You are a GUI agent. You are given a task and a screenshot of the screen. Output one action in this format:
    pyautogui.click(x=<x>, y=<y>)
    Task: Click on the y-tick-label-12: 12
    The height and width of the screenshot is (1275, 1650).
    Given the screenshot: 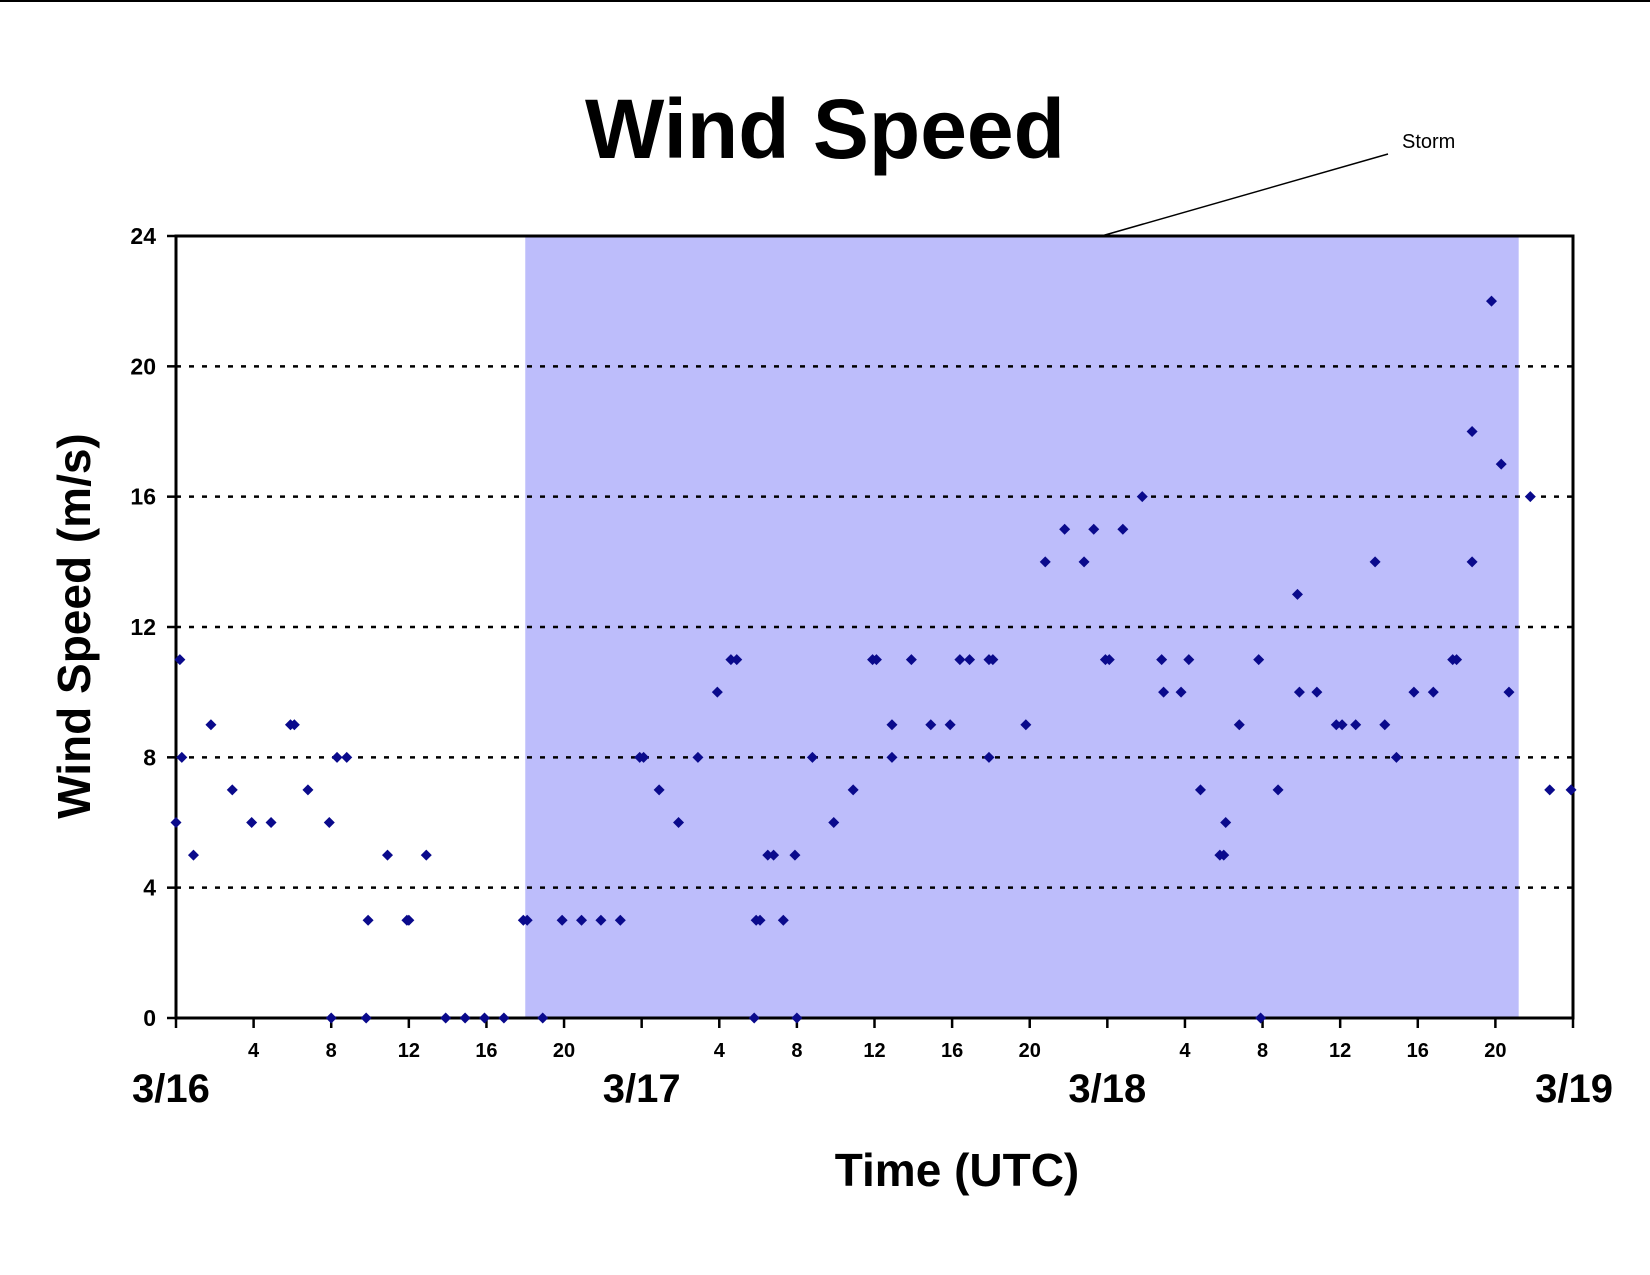 What is the action you would take?
    pyautogui.click(x=143, y=627)
    